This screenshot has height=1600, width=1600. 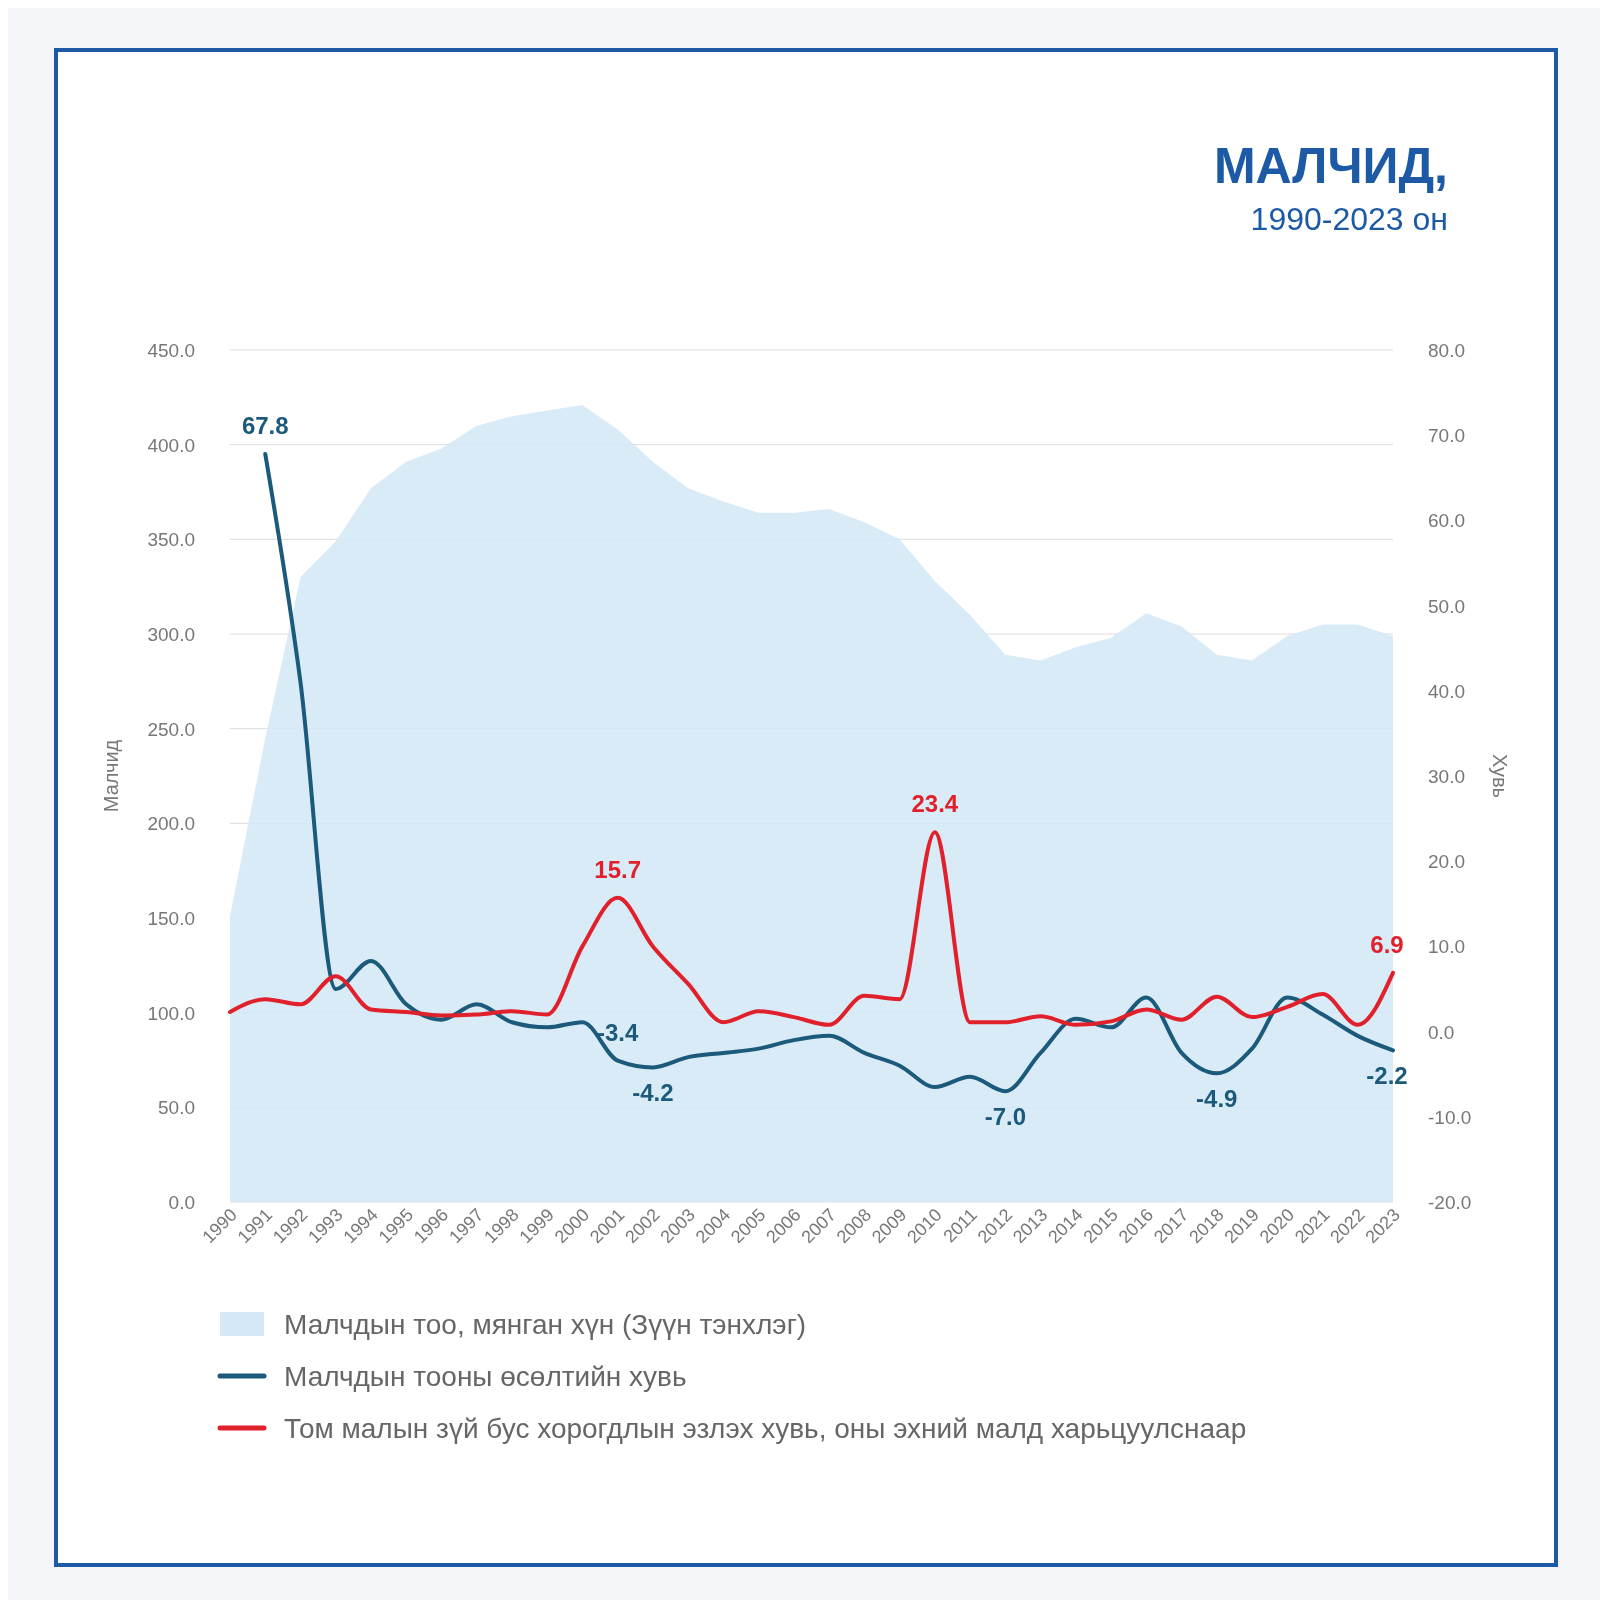 I want to click on data-label: -4.2, so click(x=653, y=1093).